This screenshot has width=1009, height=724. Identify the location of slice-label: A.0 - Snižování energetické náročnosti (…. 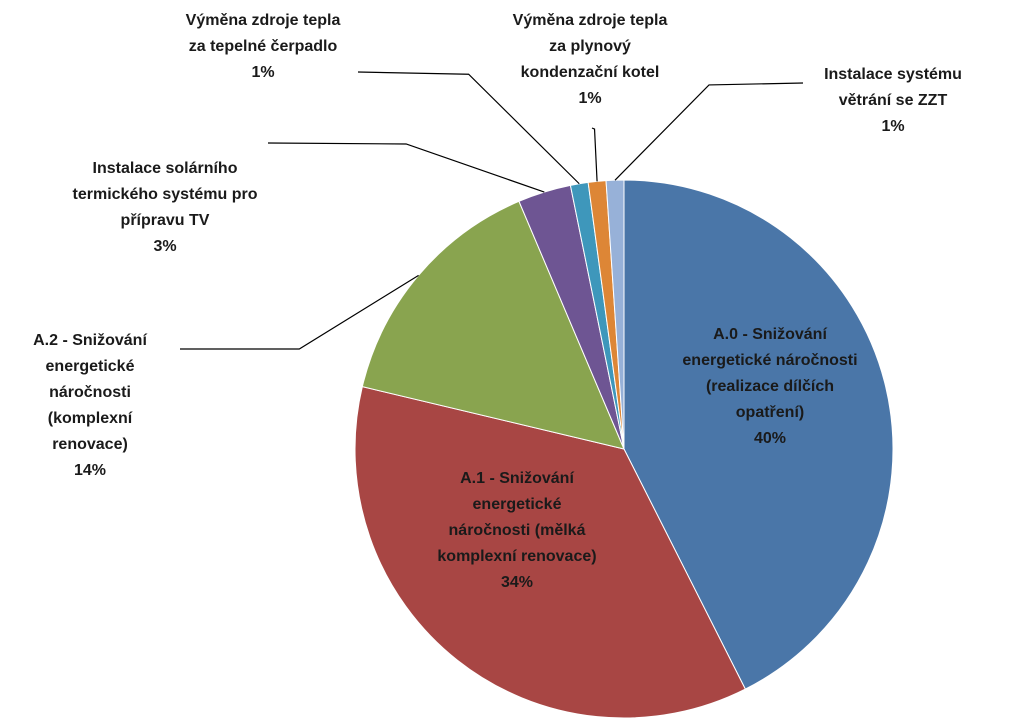
(770, 387).